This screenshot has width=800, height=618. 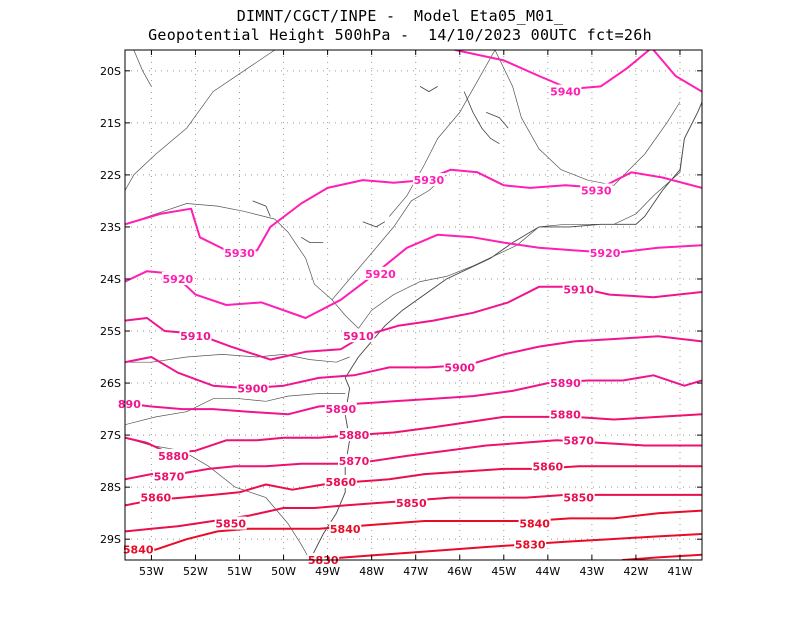 I want to click on contour-label: 5900, so click(x=252, y=388).